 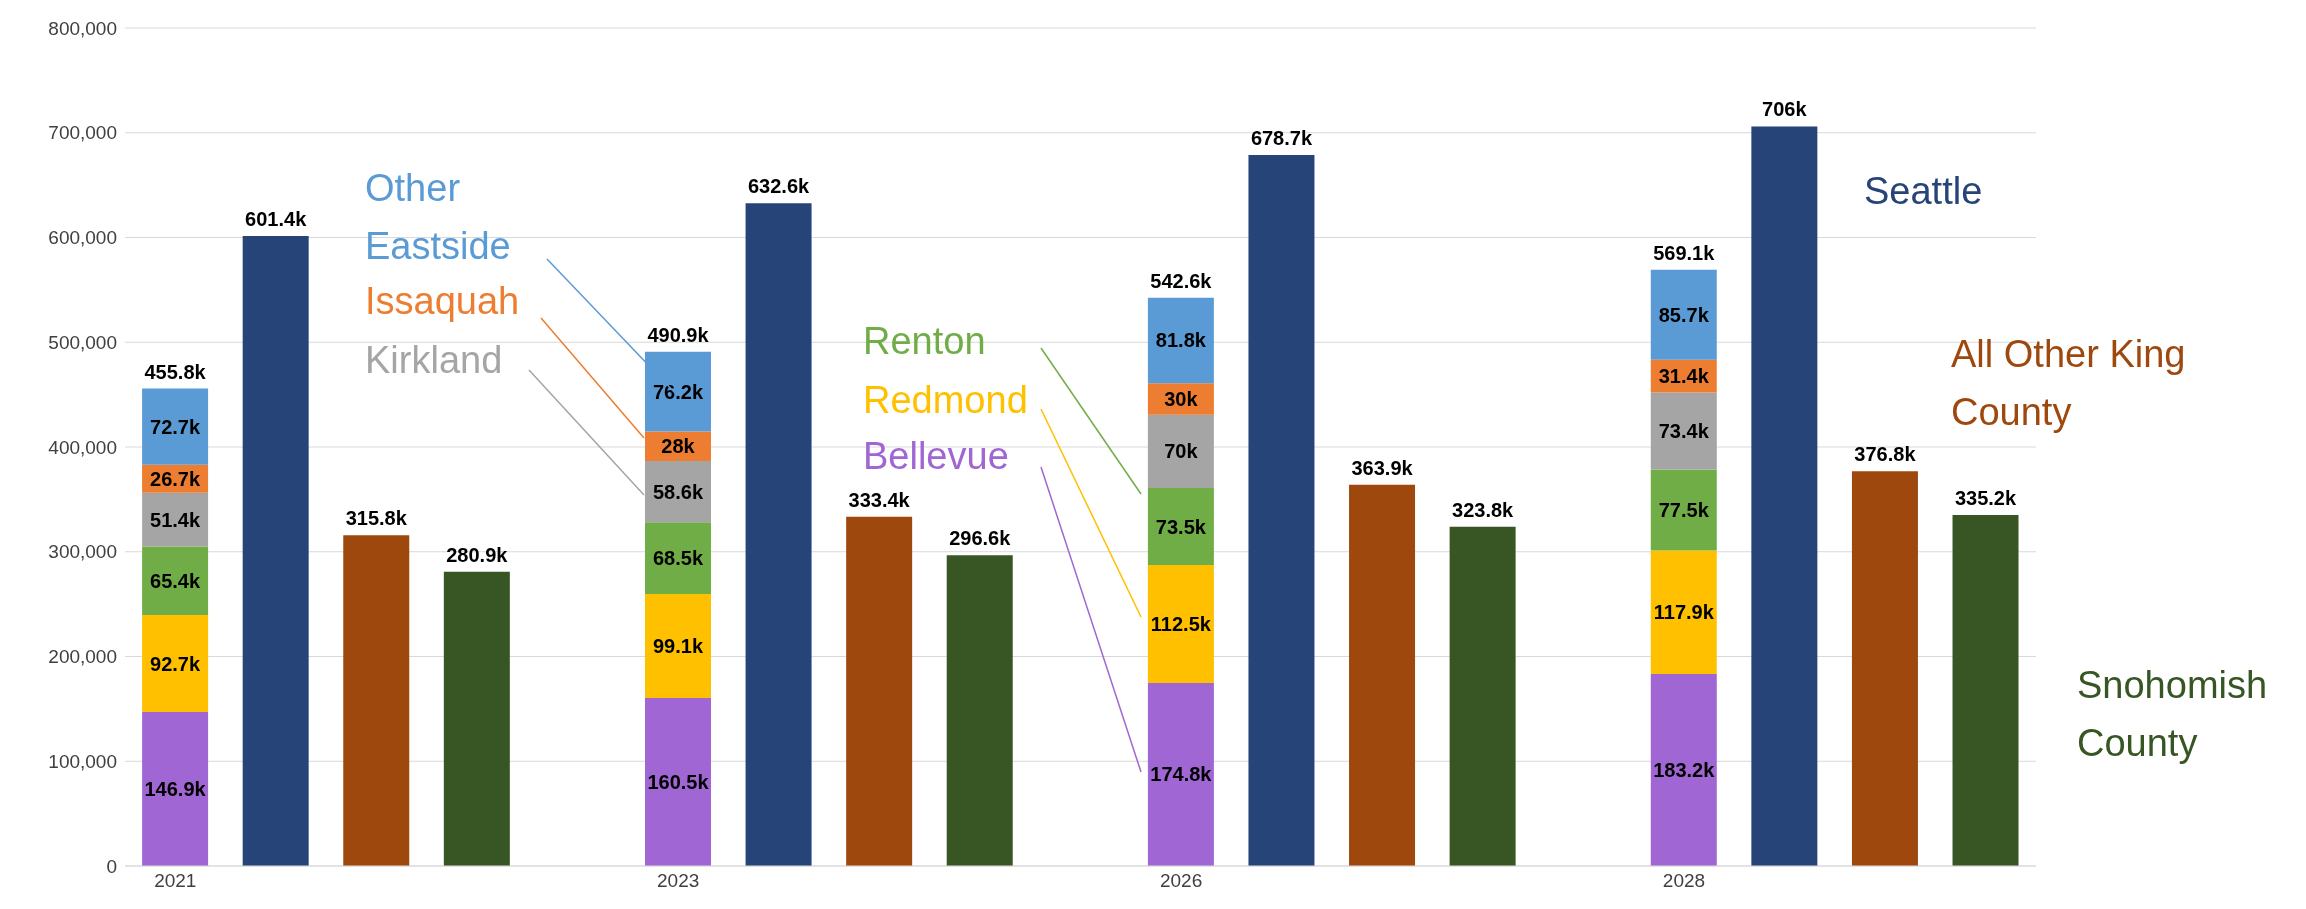 What do you see at coordinates (678, 881) in the screenshot?
I see `x-tick-label: 2023` at bounding box center [678, 881].